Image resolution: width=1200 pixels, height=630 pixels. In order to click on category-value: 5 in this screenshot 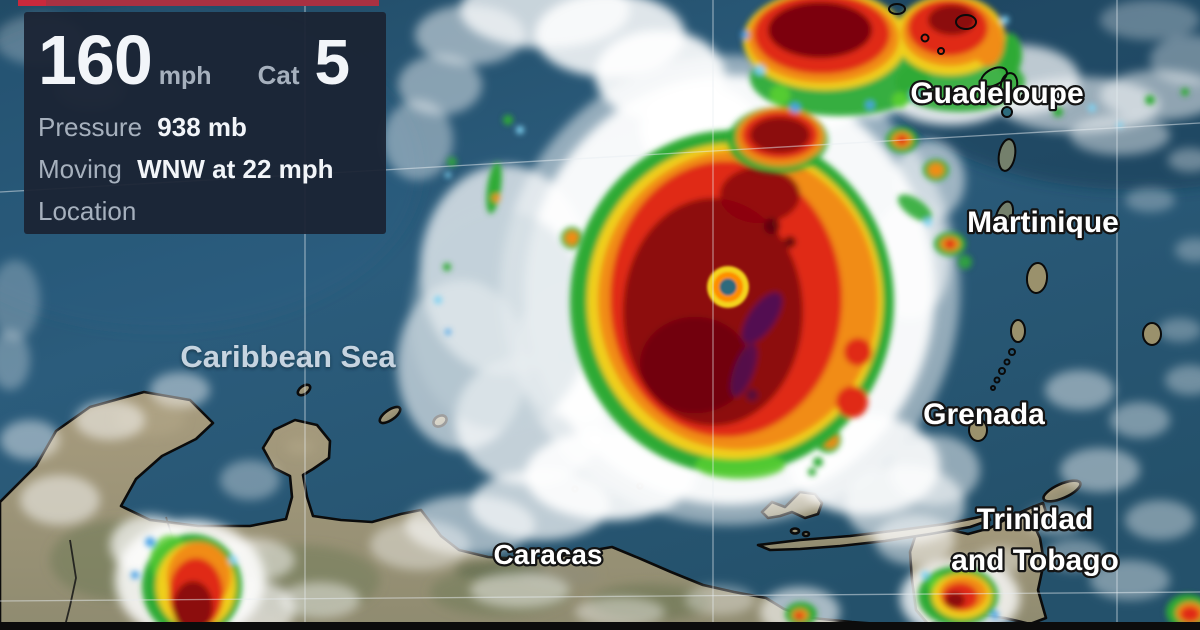, I will do `click(332, 62)`.